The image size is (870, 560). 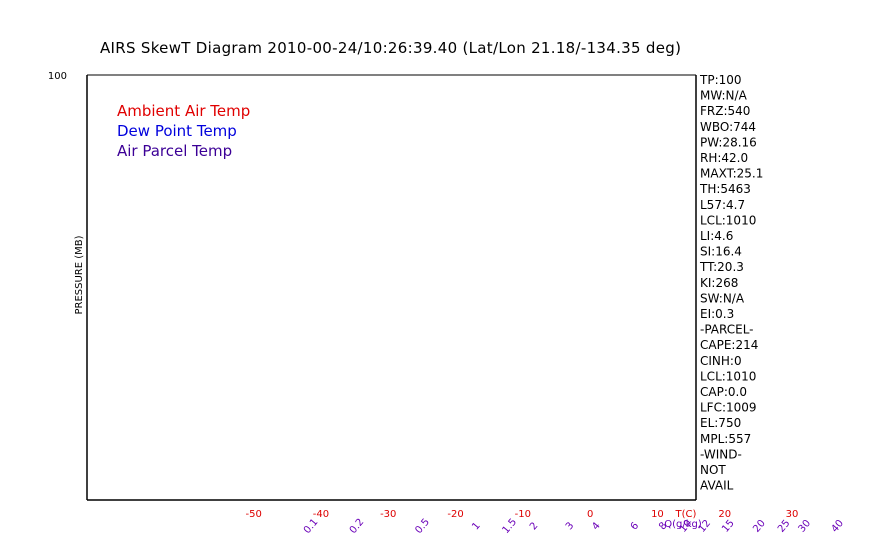 I want to click on pressure-tick-label: 100, so click(x=57, y=76).